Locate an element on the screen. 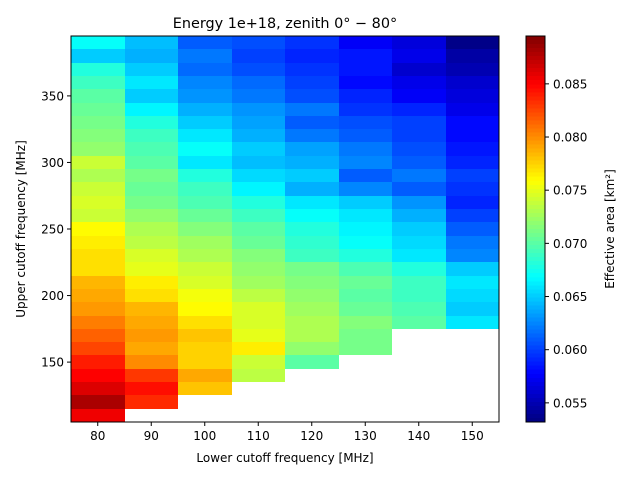  x-tick-label: 80 is located at coordinates (97, 436).